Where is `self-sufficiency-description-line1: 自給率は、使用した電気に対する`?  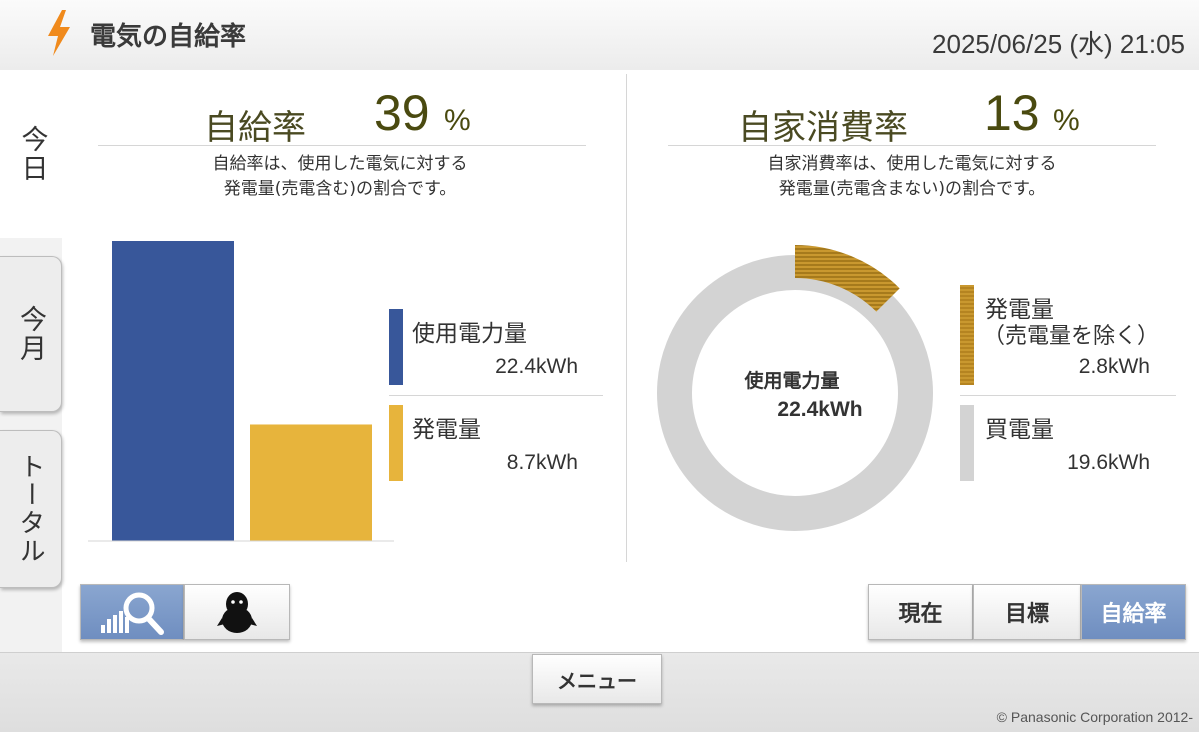 self-sufficiency-description-line1: 自給率は、使用した電気に対する is located at coordinates (340, 164).